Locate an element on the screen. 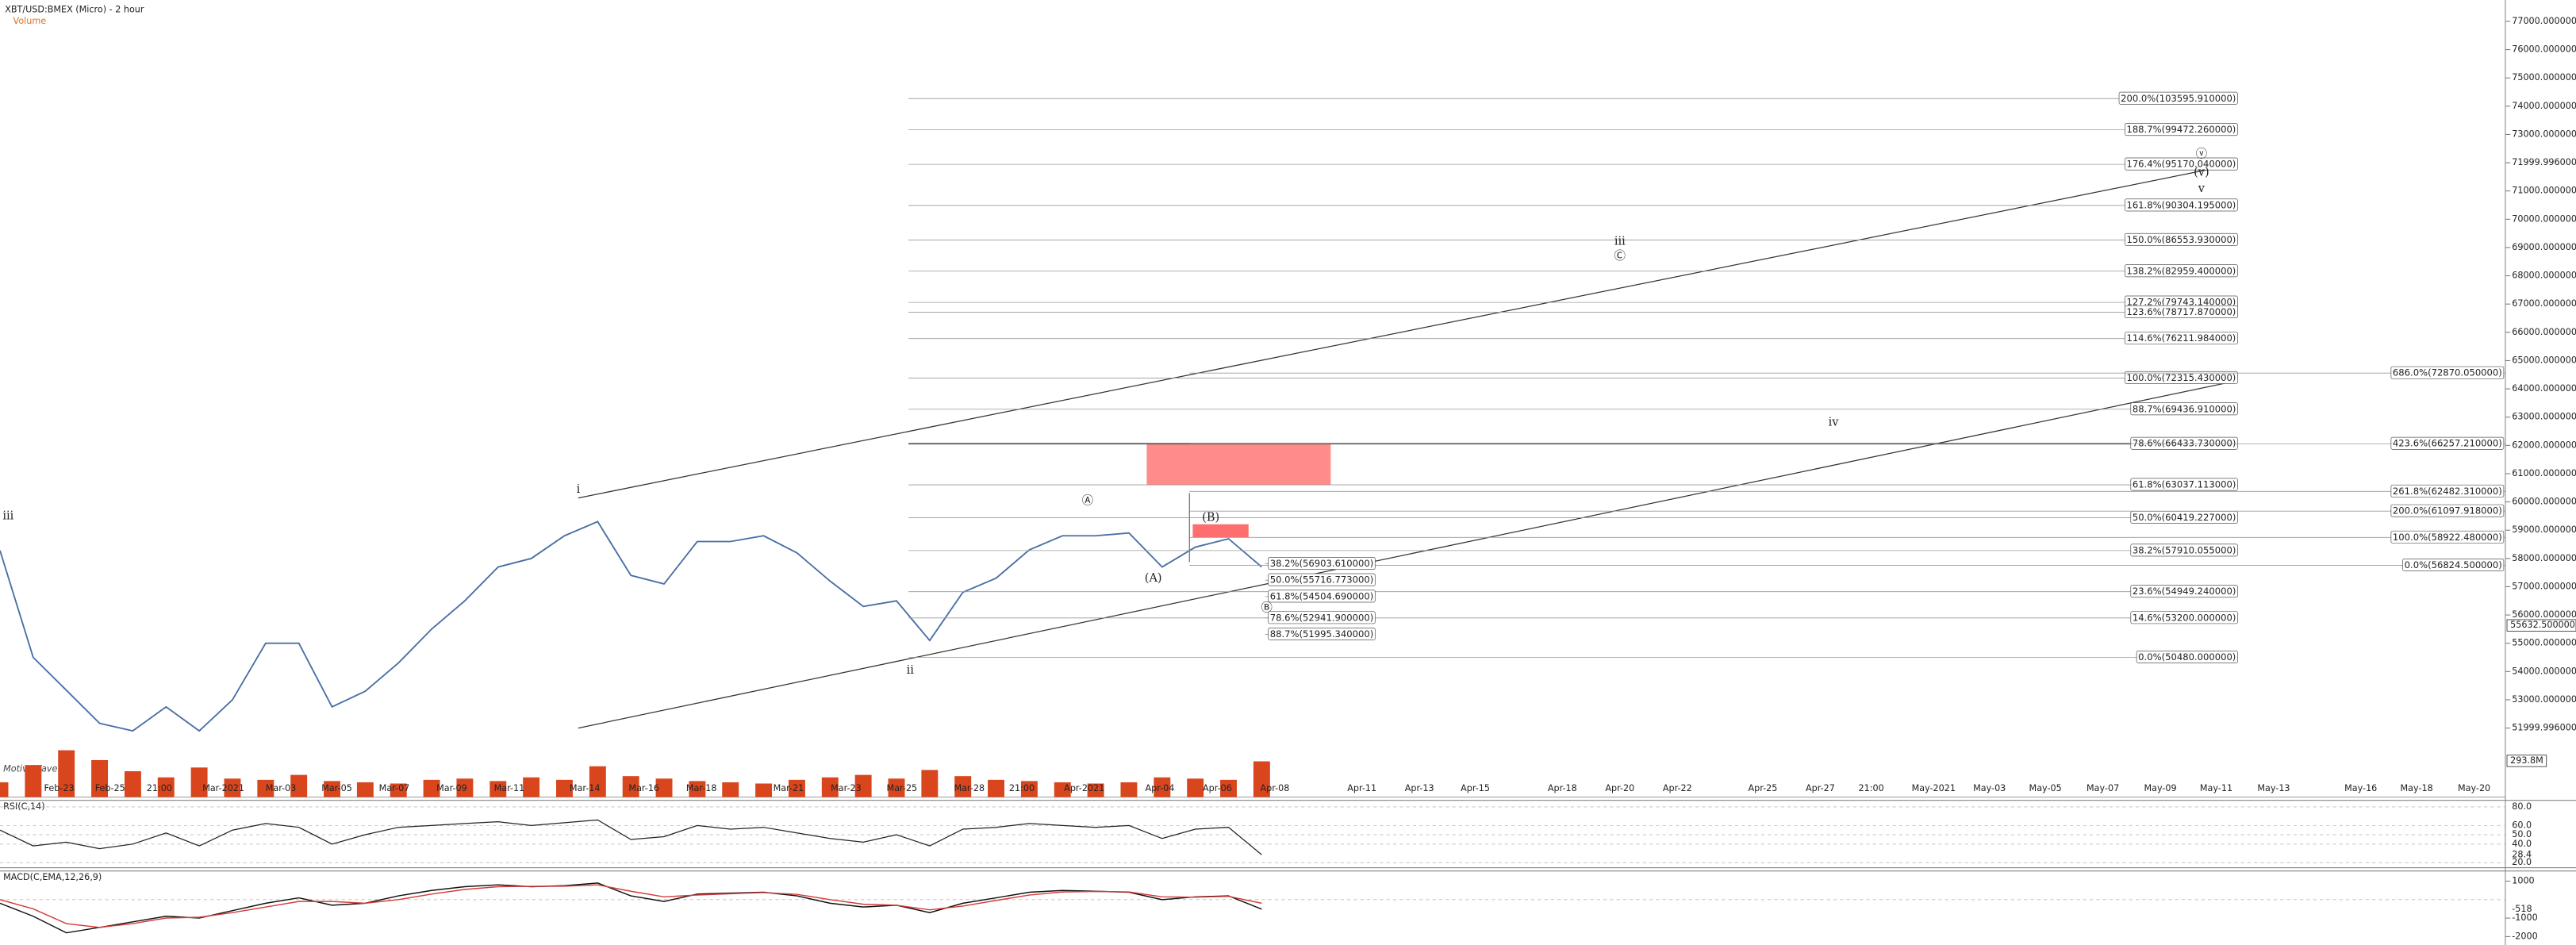 The height and width of the screenshot is (945, 2576). fib-label: 61.8%(54504.690000) is located at coordinates (1322, 595).